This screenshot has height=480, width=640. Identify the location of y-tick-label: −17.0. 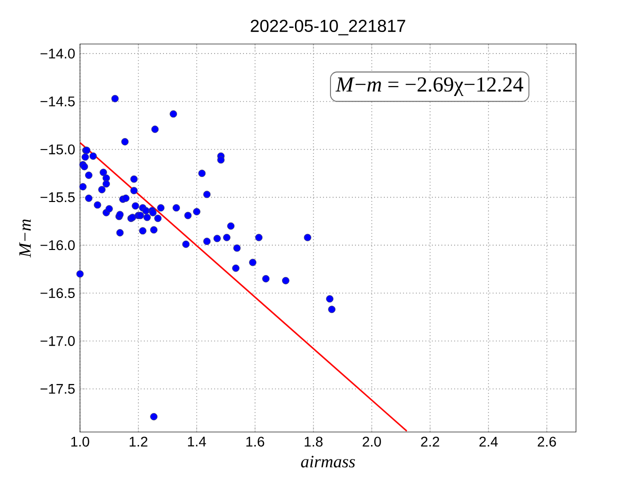
(57, 341).